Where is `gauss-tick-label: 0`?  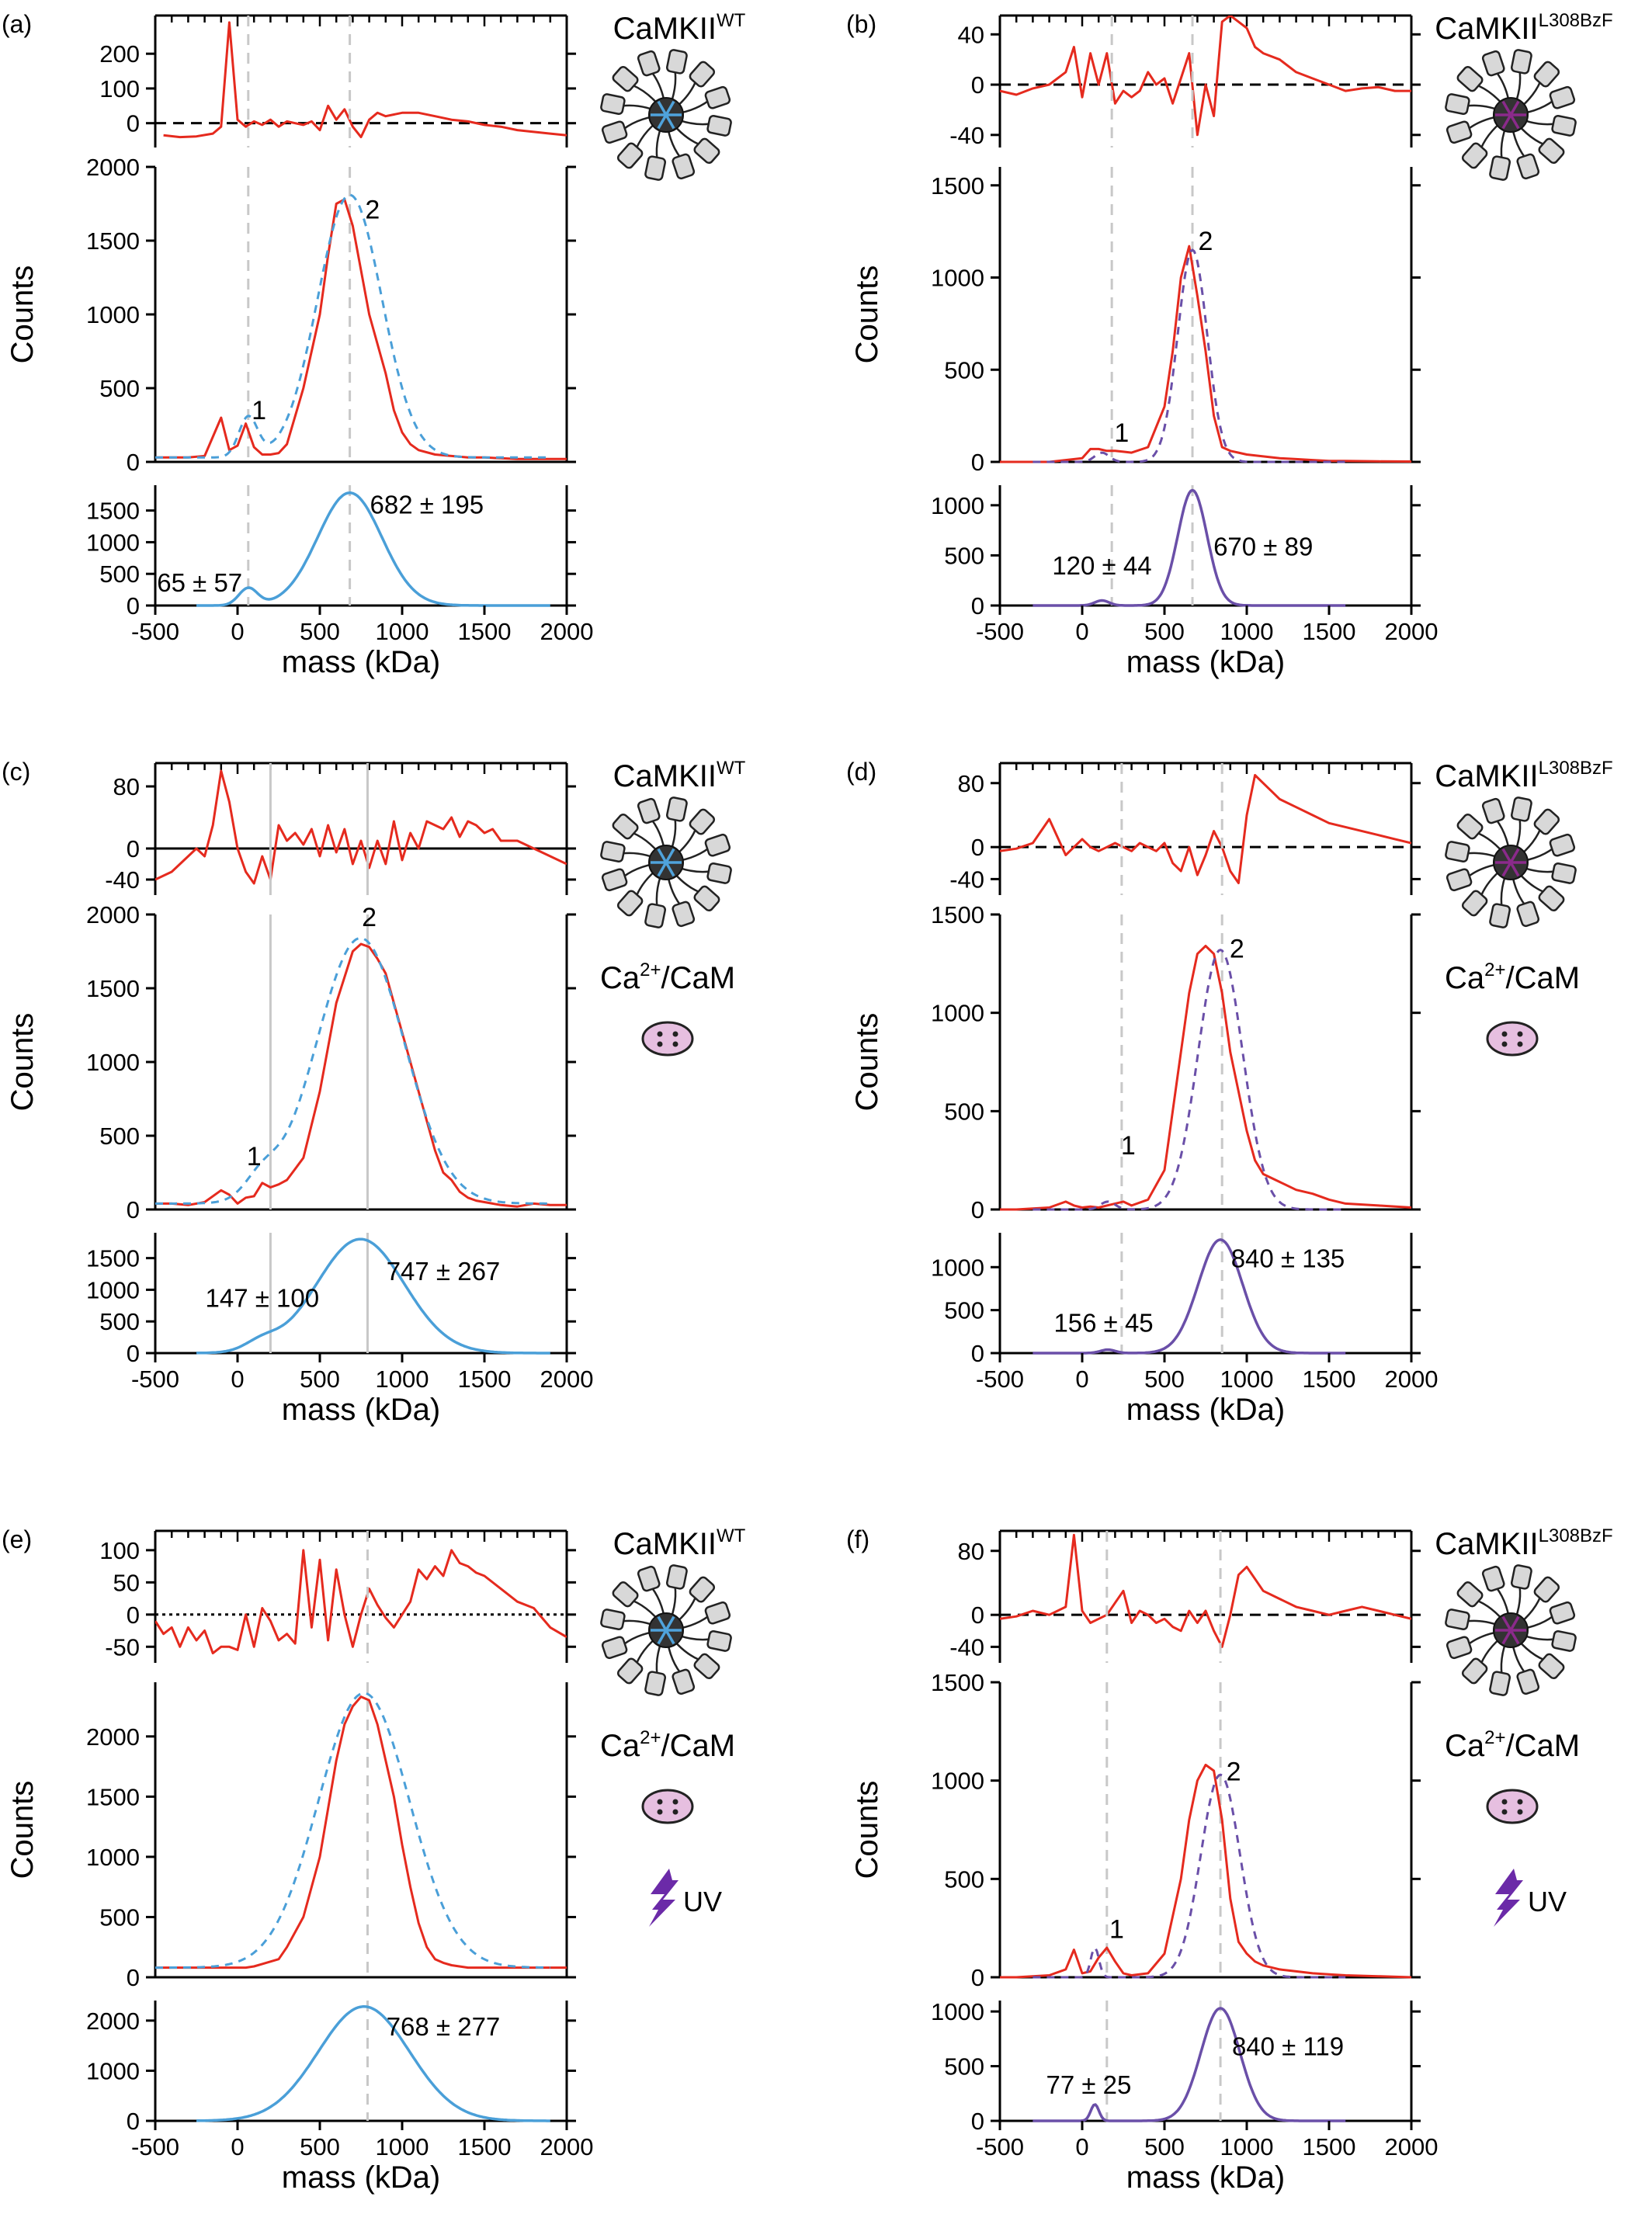 gauss-tick-label: 0 is located at coordinates (133, 2121).